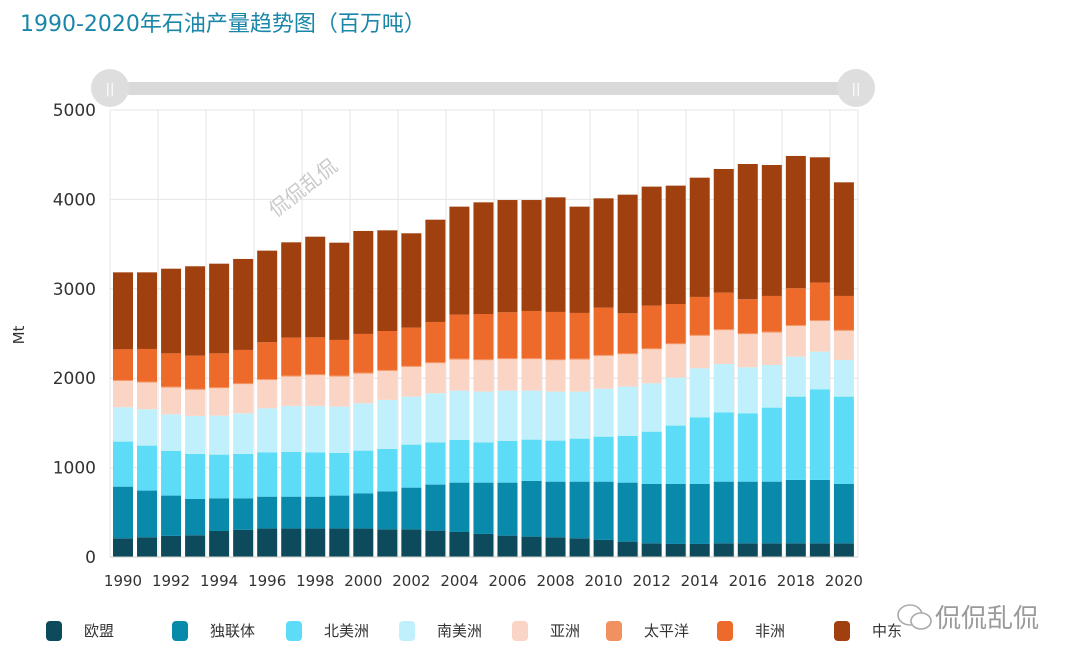 The image size is (1080, 663). Describe the element at coordinates (74, 379) in the screenshot. I see `y-tick-label: 2000` at that location.